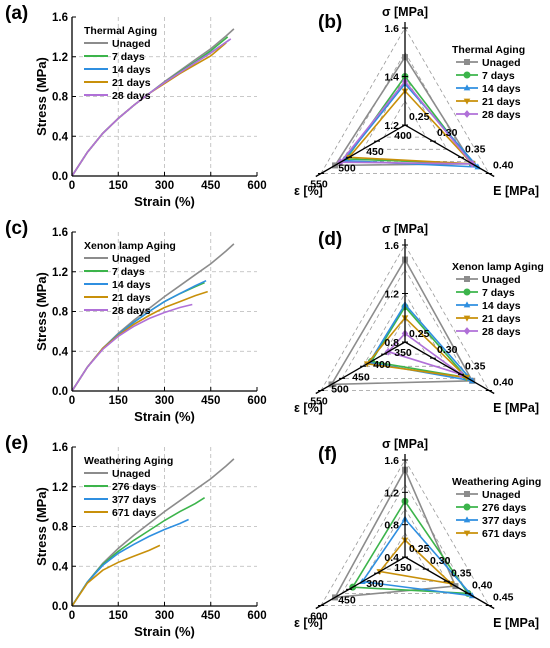 This screenshot has height=648, width=550. What do you see at coordinates (503, 598) in the screenshot?
I see `radar-tick-label: 0.45` at bounding box center [503, 598].